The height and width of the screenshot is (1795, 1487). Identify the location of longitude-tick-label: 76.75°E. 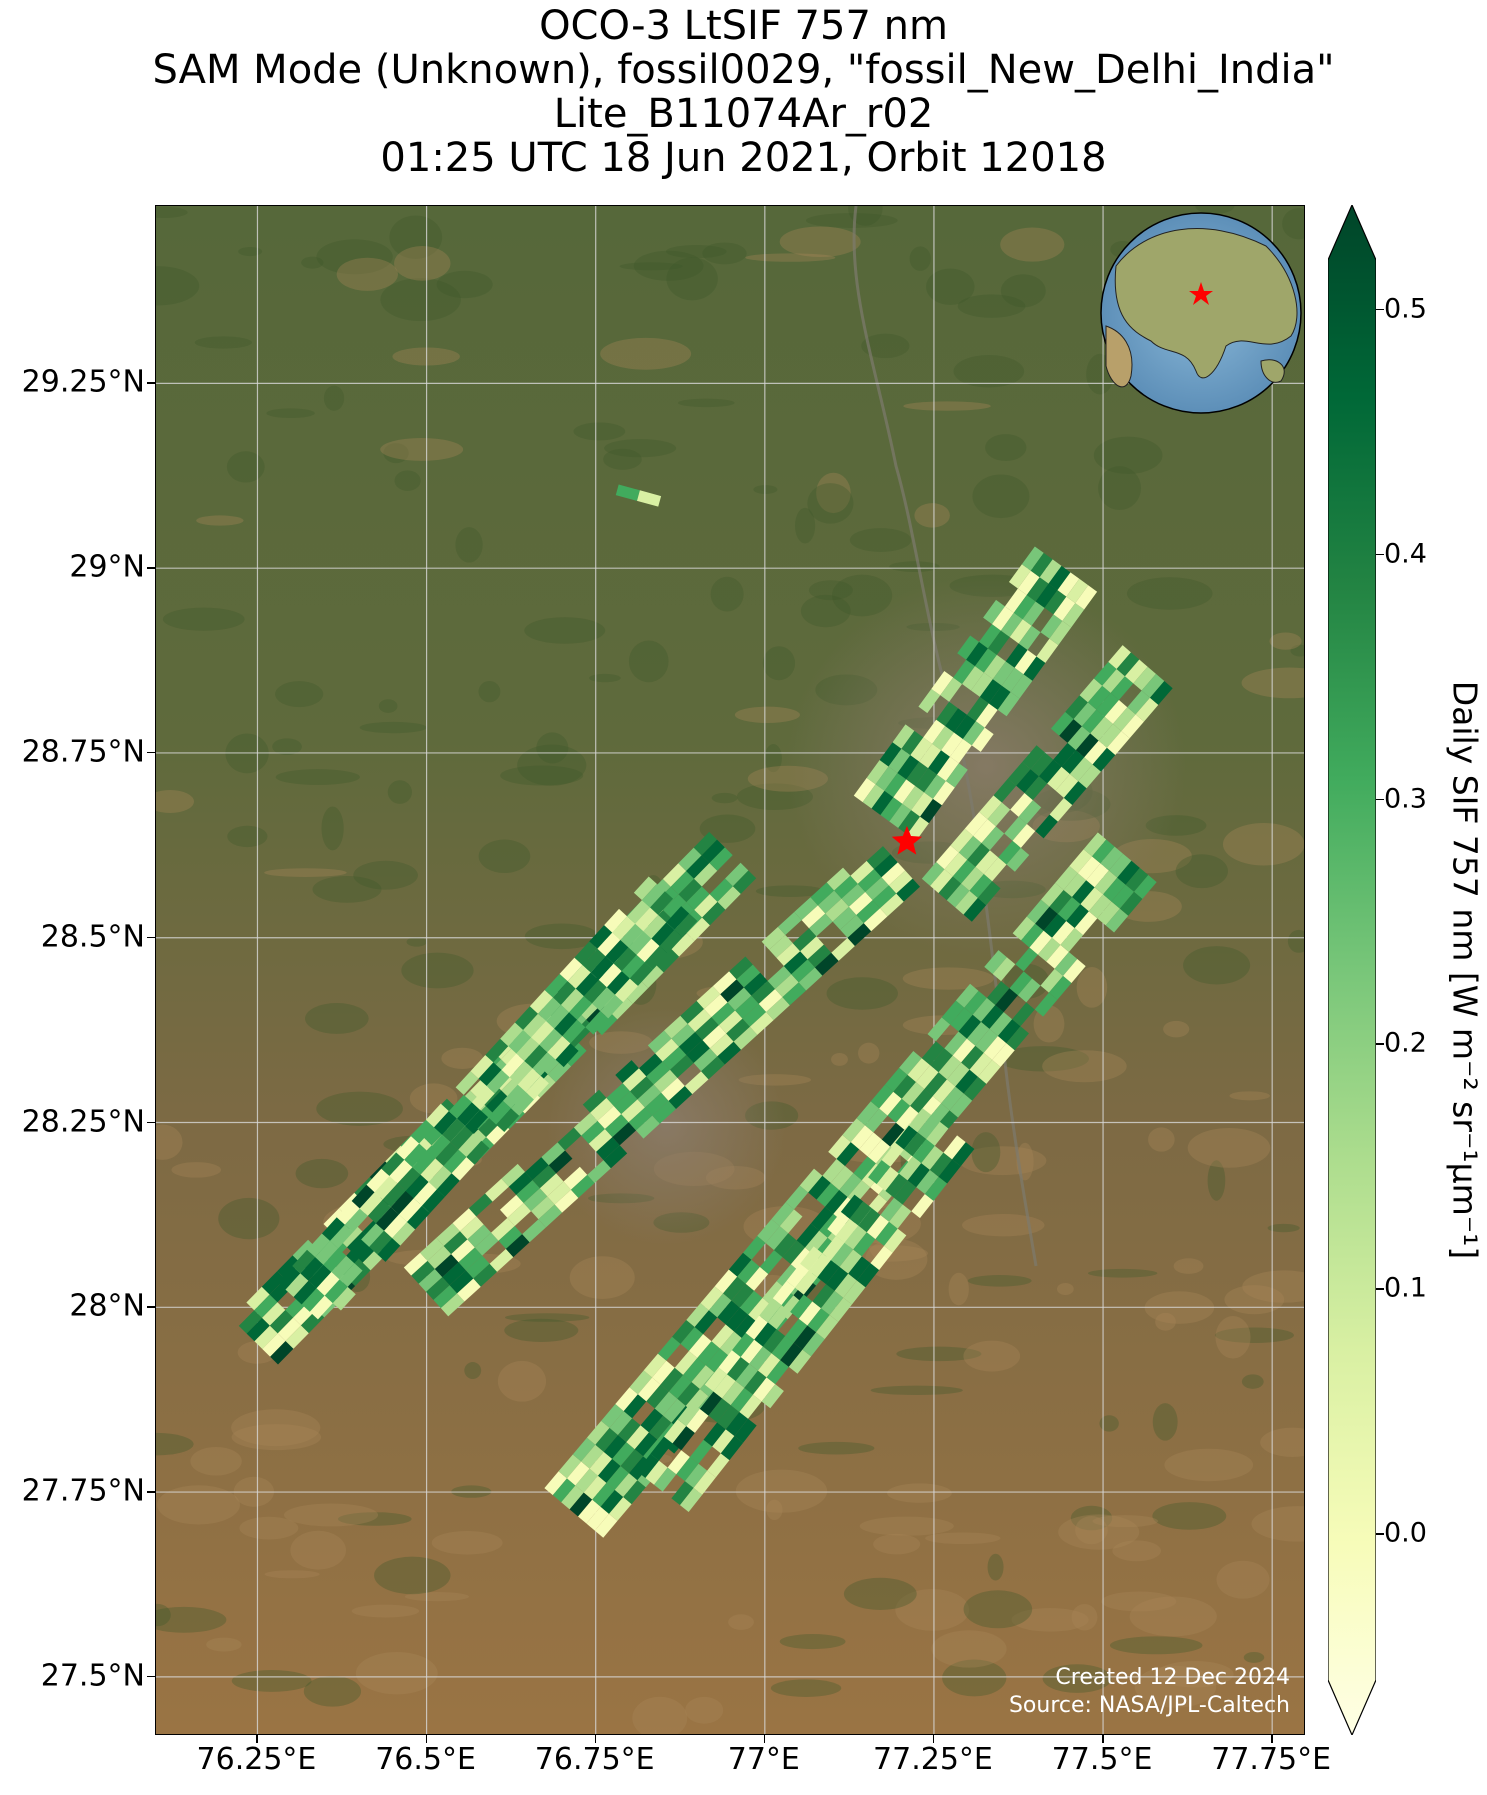
(594, 1759).